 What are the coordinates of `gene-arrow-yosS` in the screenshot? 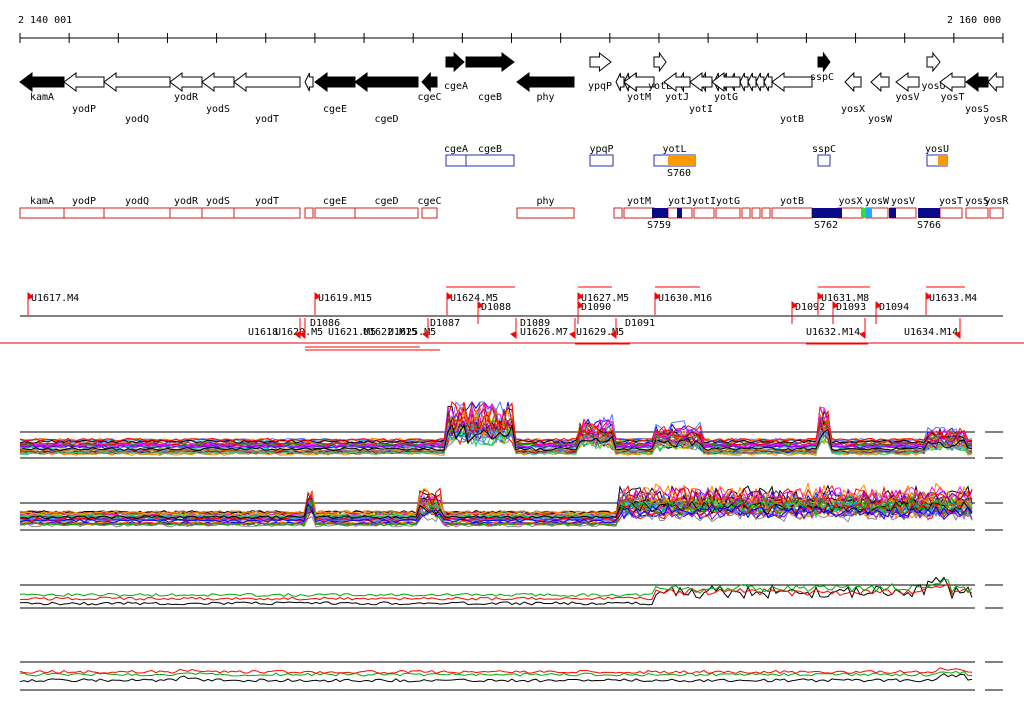 It's located at (977, 82).